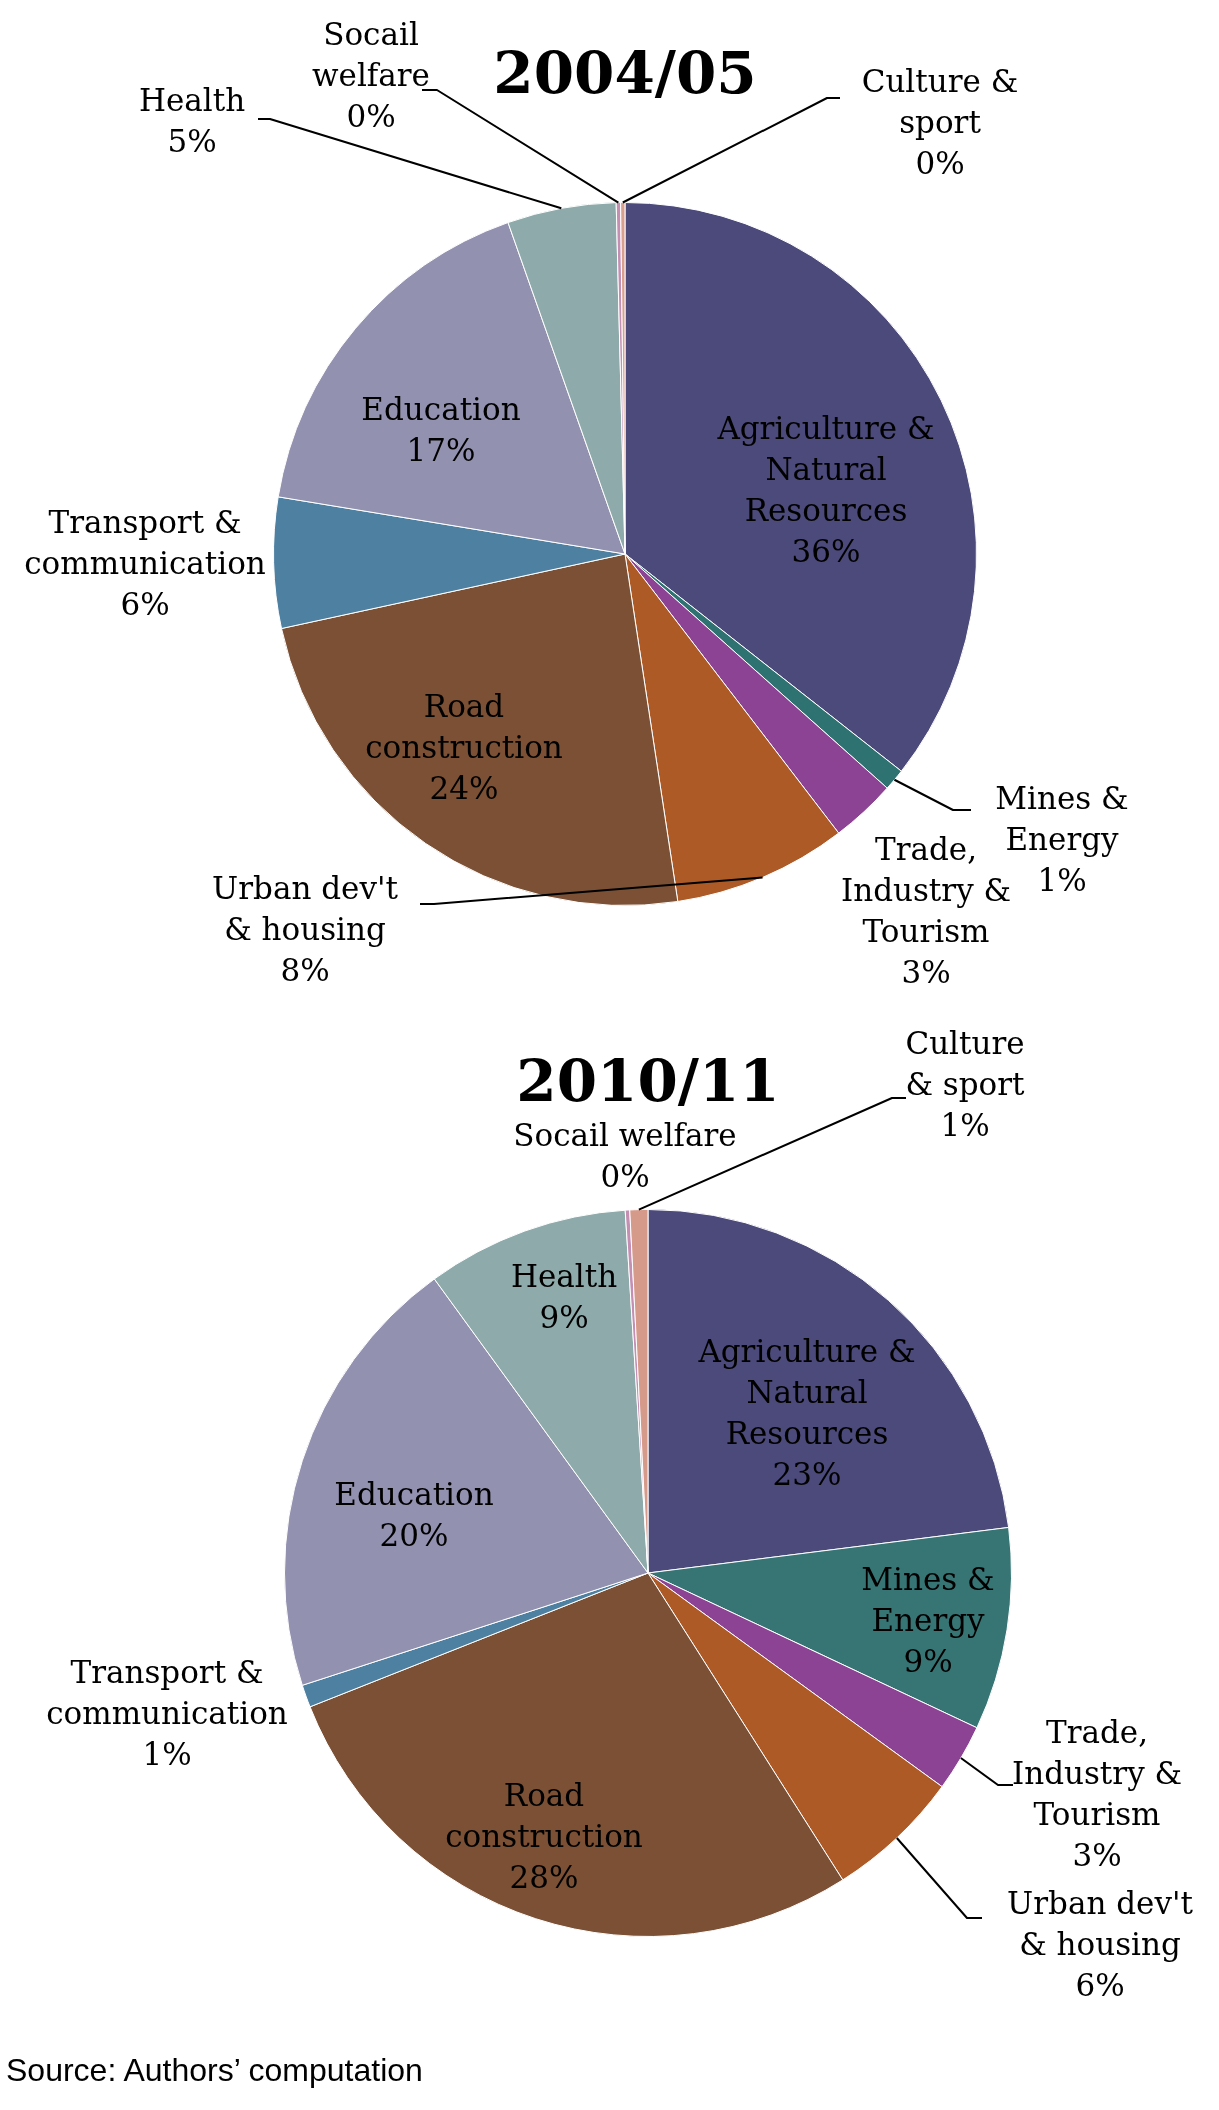 The height and width of the screenshot is (2110, 1219). Describe the element at coordinates (192, 140) in the screenshot. I see `data-label: 5%` at that location.